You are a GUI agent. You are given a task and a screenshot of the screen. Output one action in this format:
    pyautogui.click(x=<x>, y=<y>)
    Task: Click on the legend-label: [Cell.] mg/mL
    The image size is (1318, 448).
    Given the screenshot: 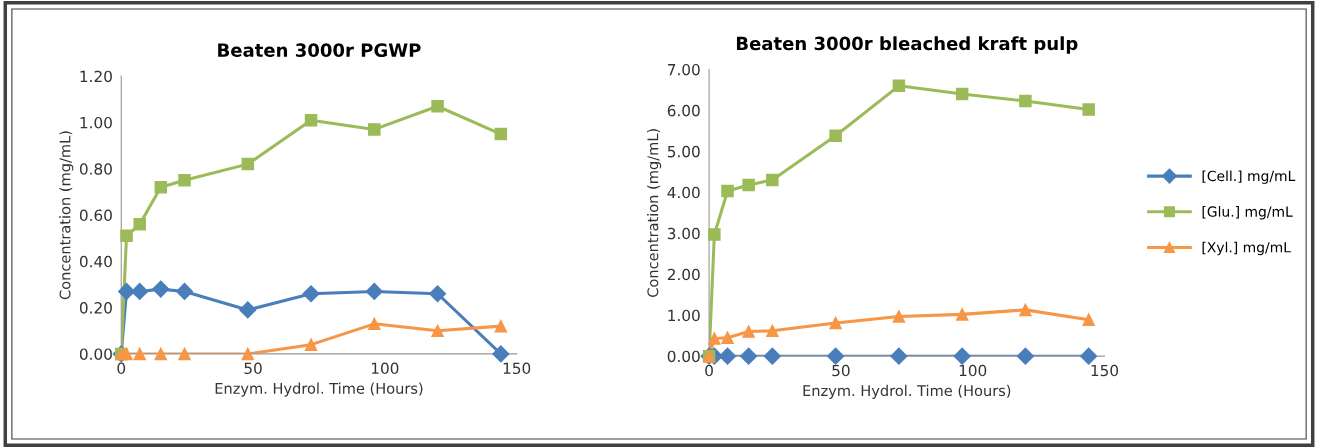 What is the action you would take?
    pyautogui.click(x=1249, y=177)
    